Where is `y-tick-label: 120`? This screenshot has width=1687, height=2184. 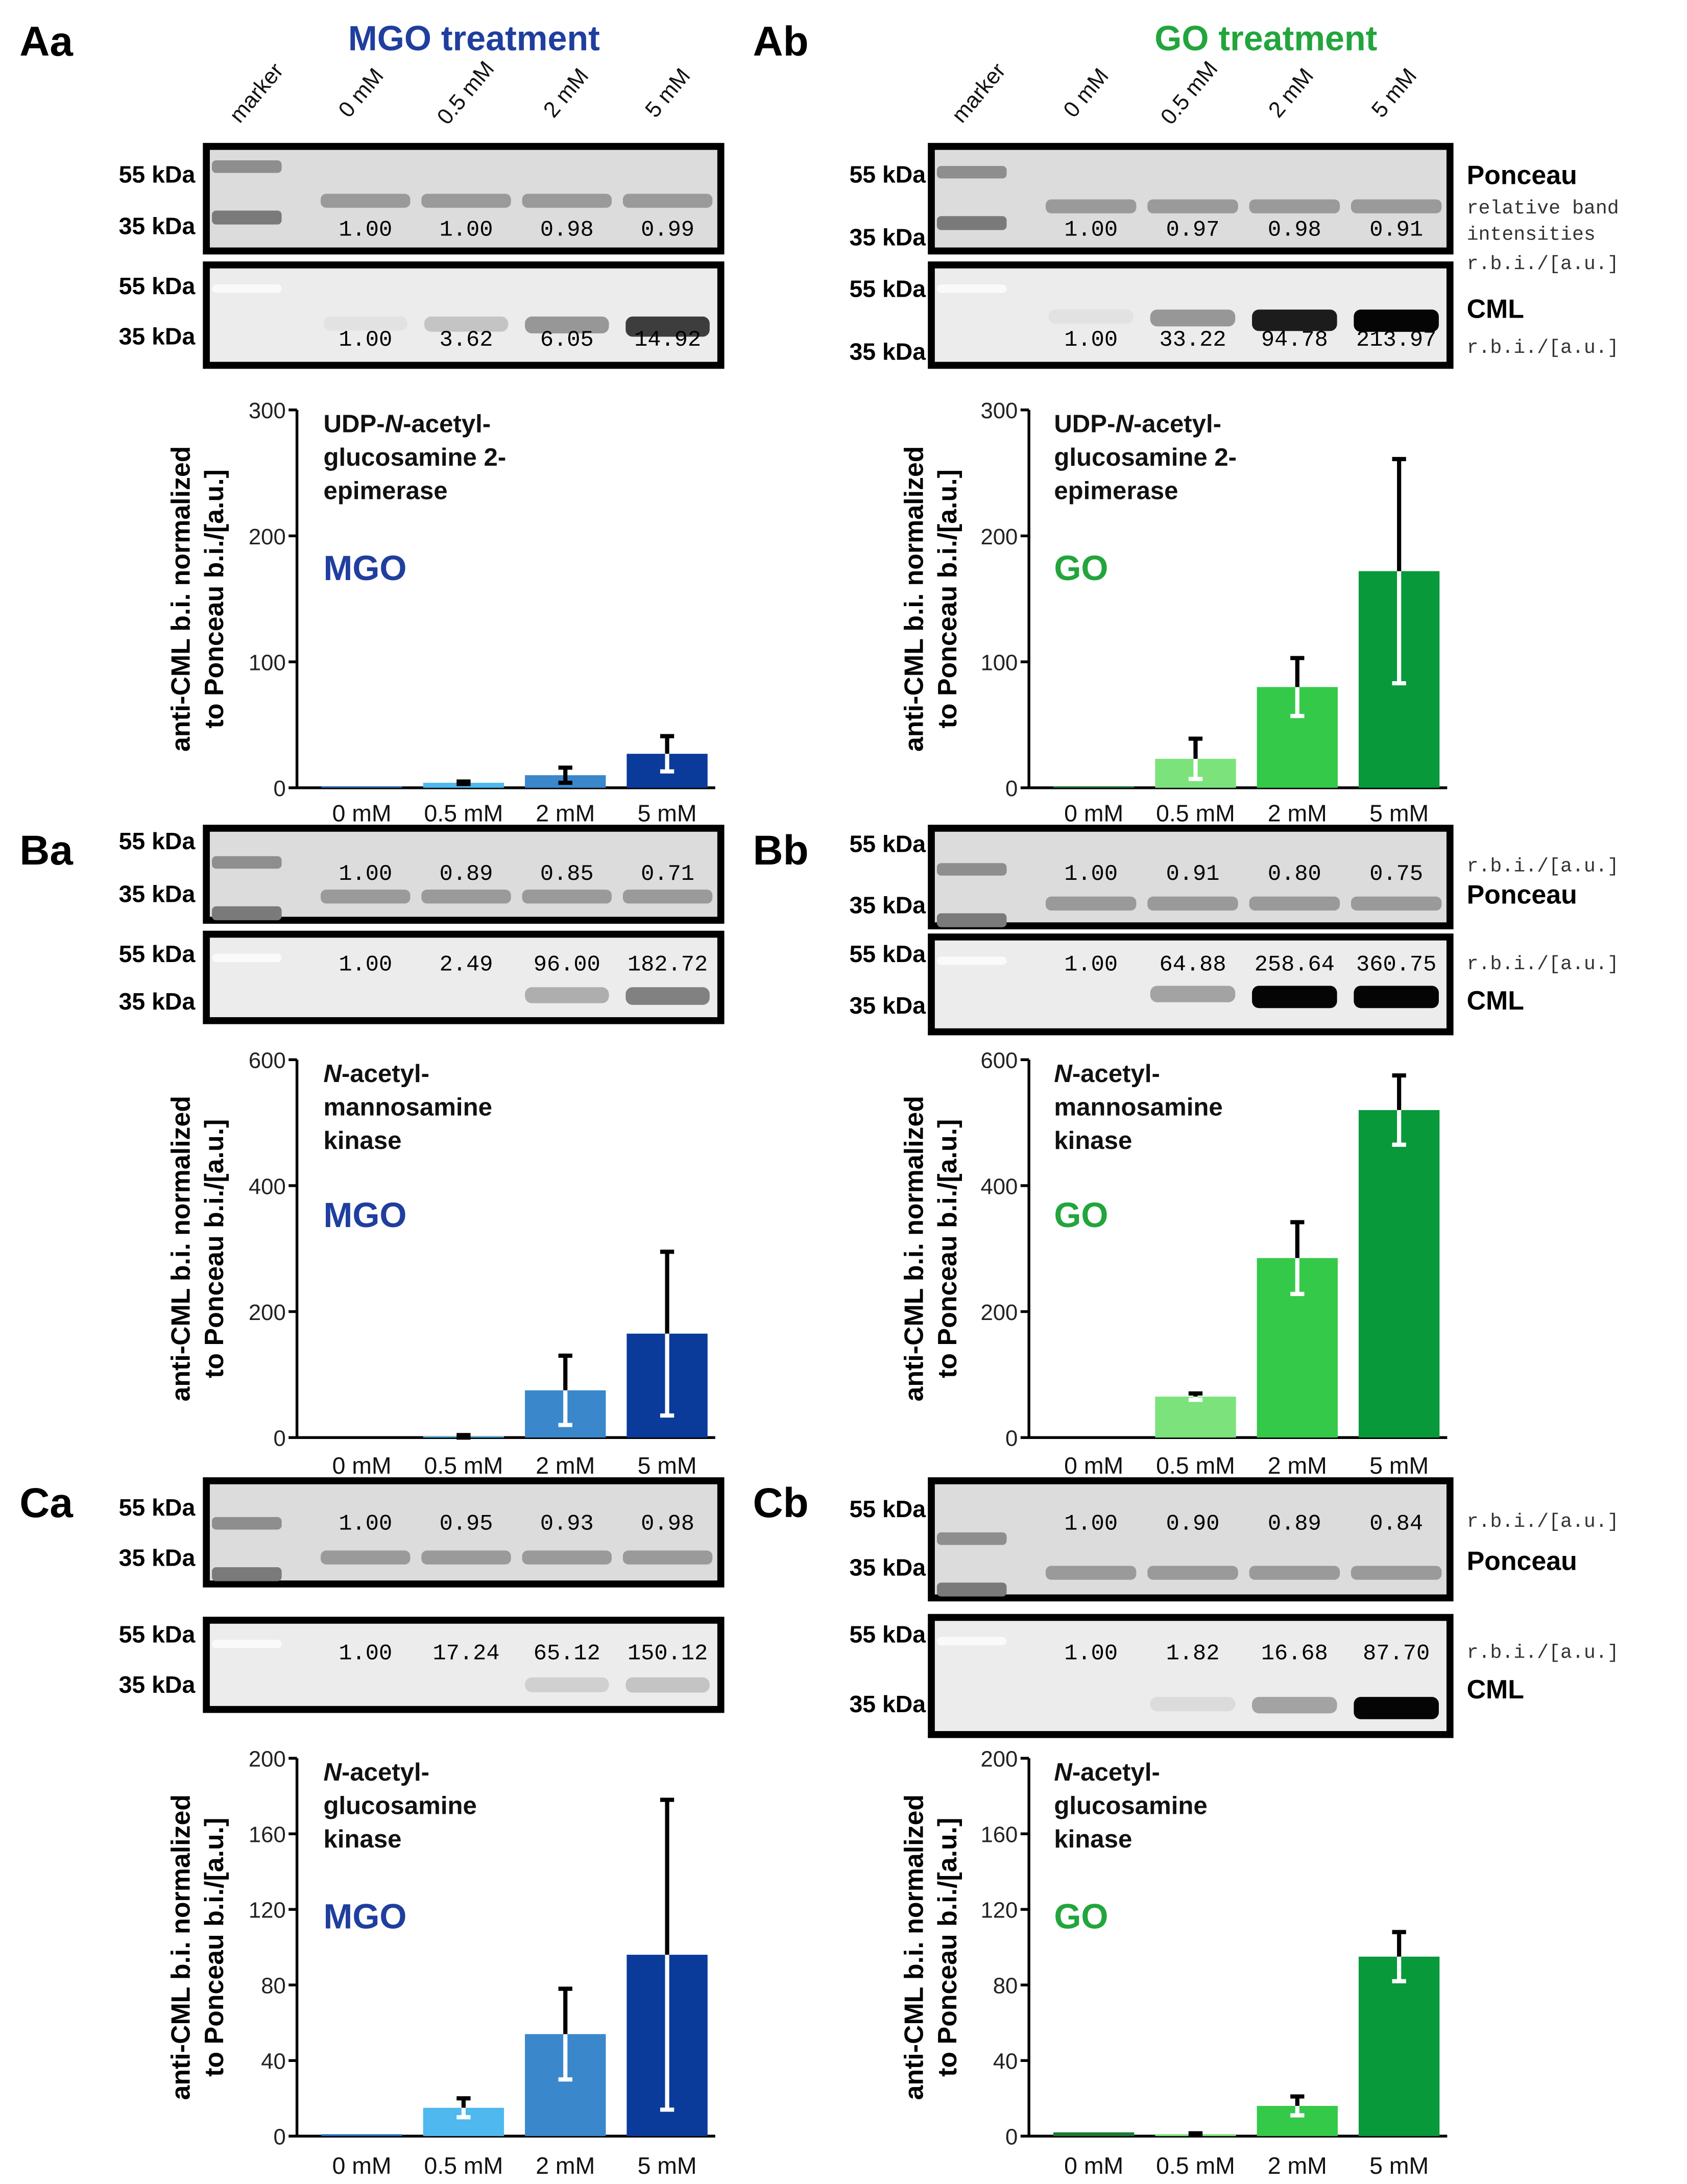 y-tick-label: 120 is located at coordinates (267, 1910).